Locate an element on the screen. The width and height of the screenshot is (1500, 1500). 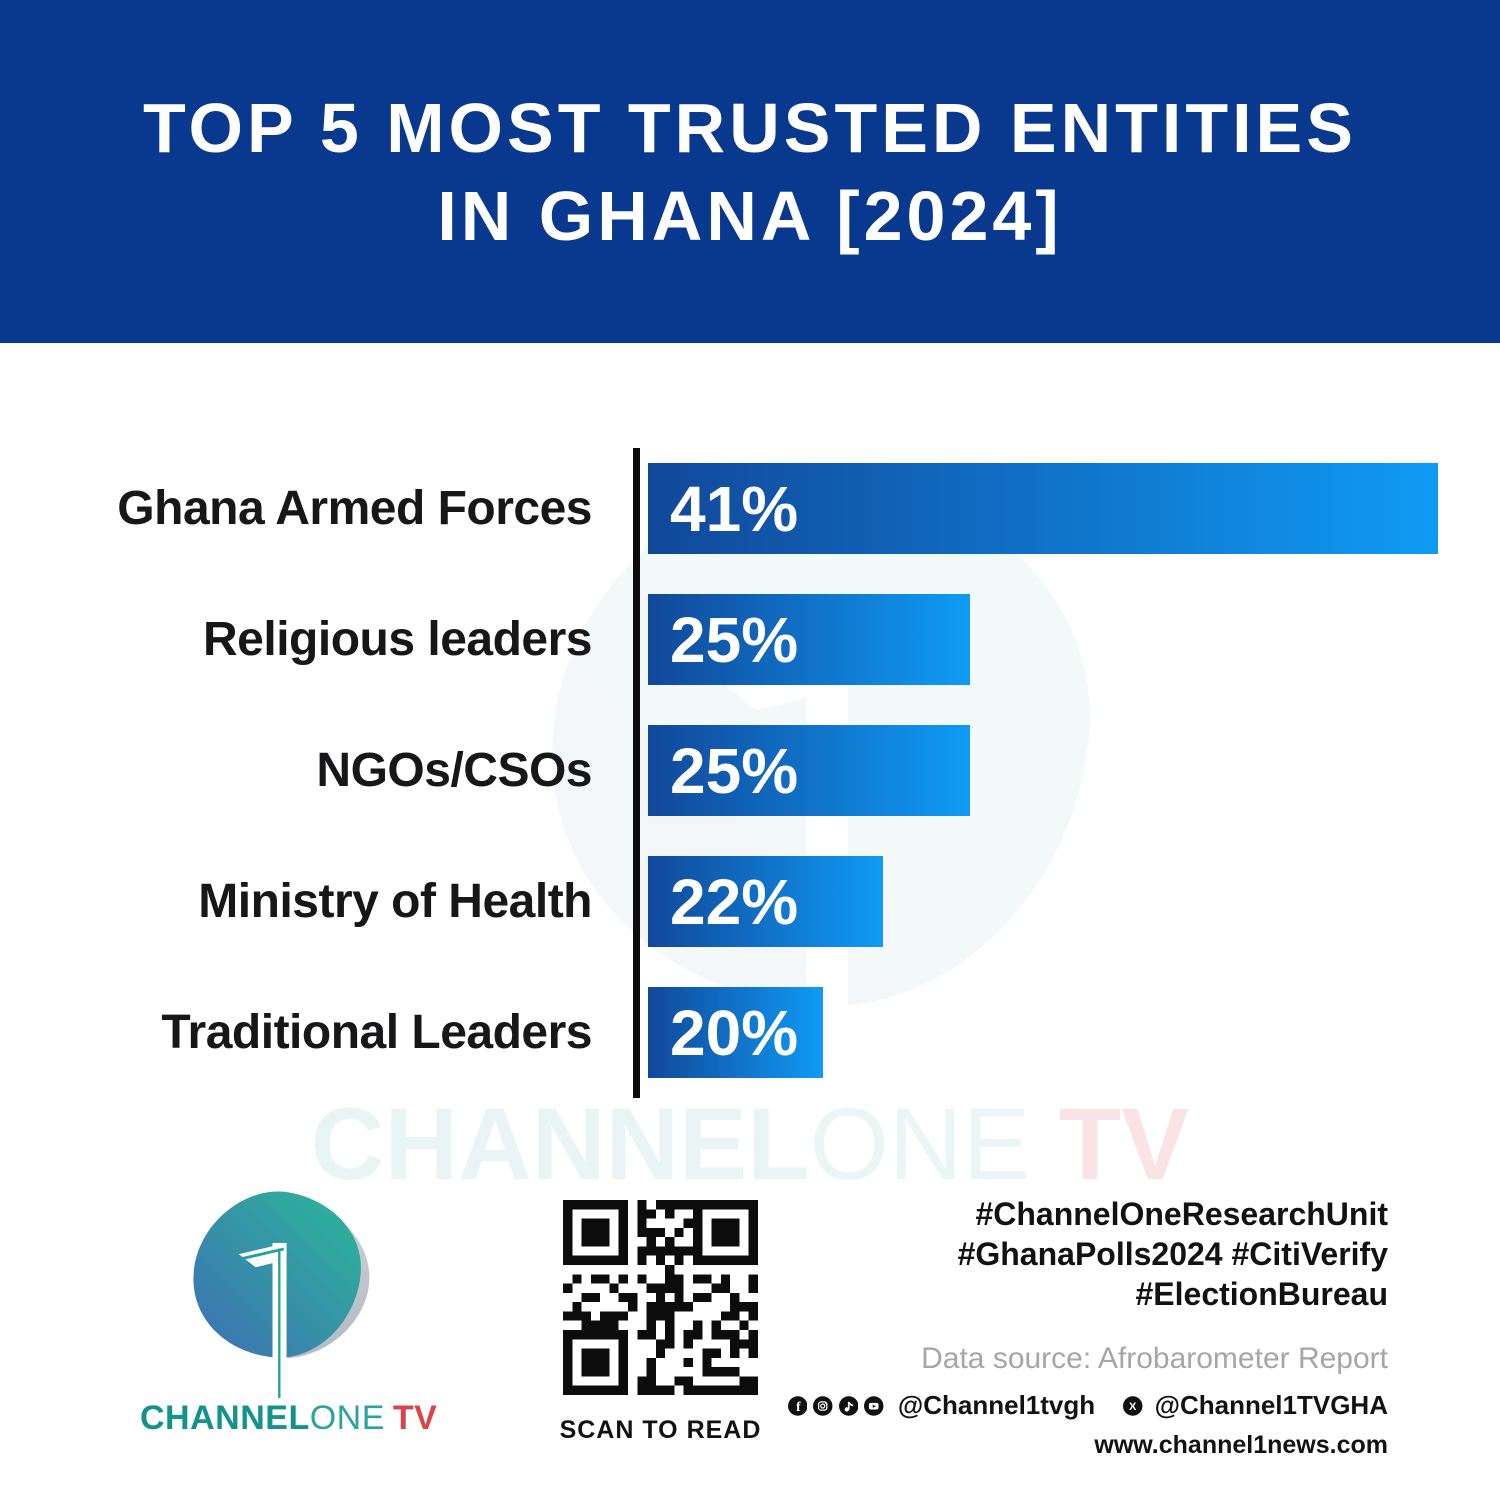
chart-row: Traditional Leaders 20% is located at coordinates (719, 1032).